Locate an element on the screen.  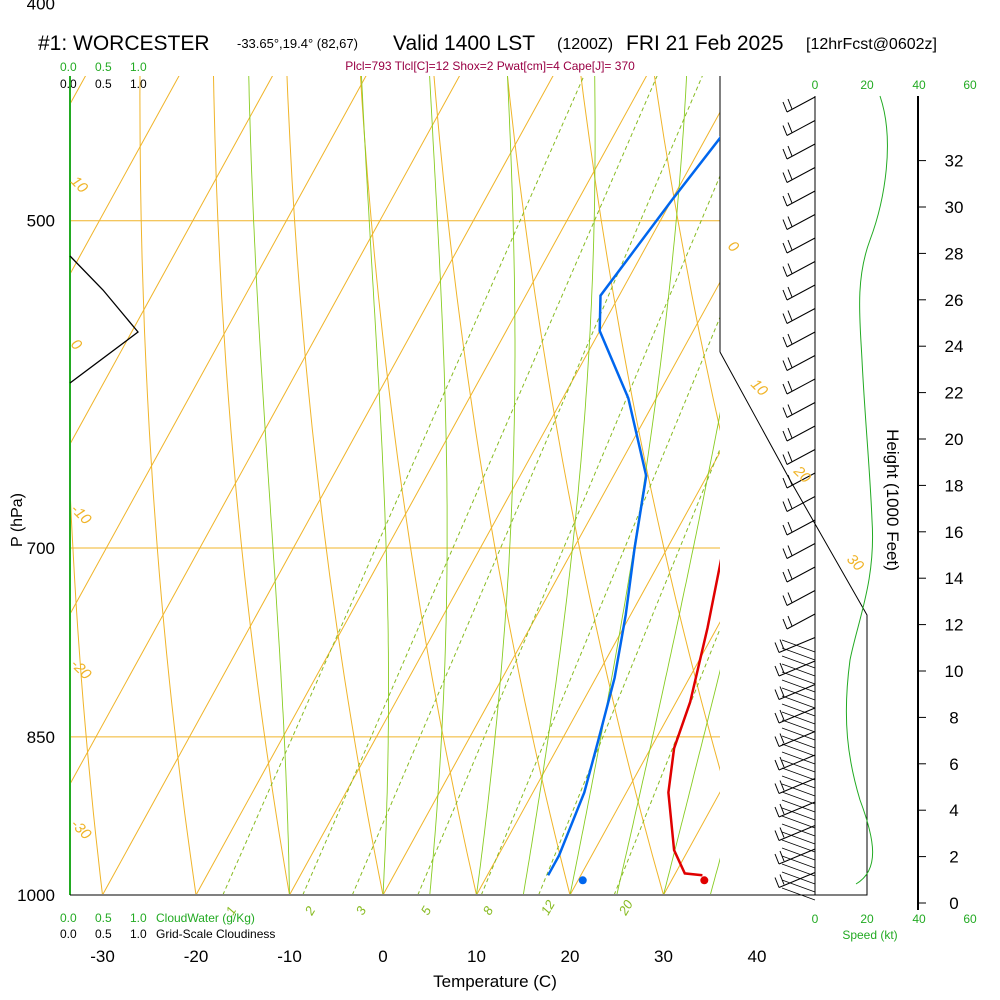
mixing-ratio-label: 3 is located at coordinates (361, 910).